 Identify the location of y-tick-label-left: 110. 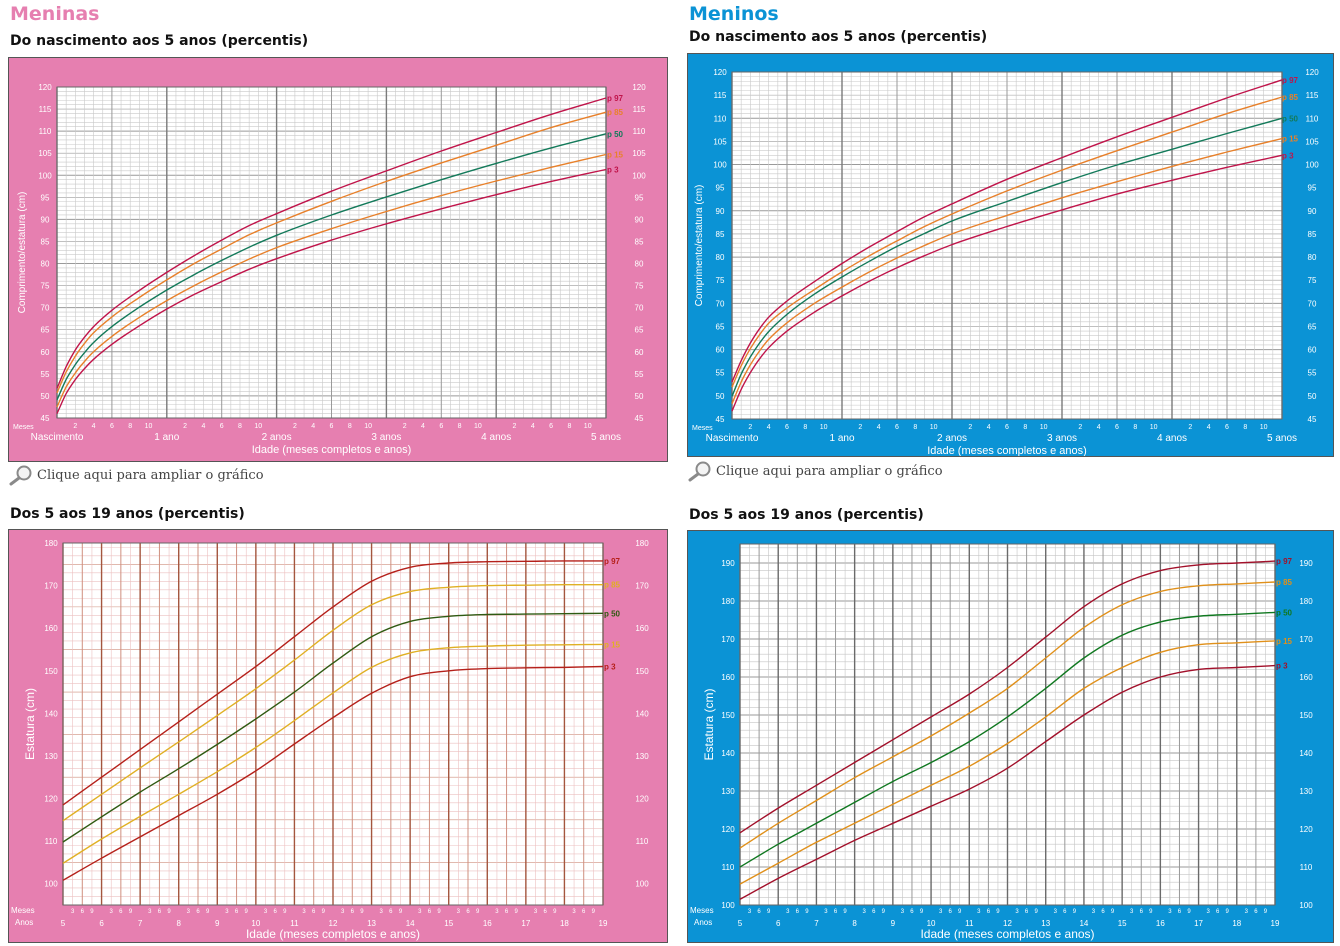
(45, 131).